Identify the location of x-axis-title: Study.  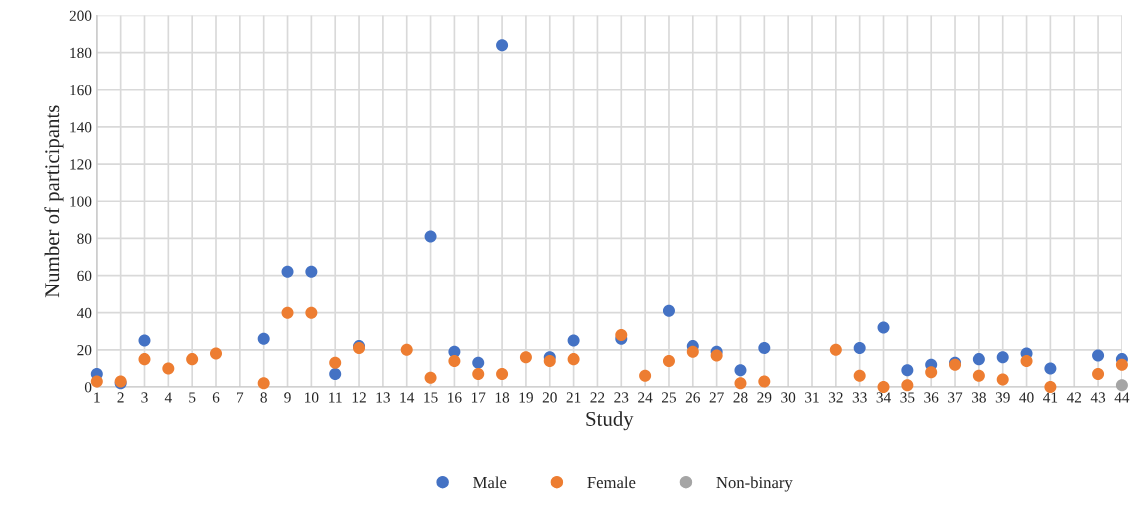
(610, 421).